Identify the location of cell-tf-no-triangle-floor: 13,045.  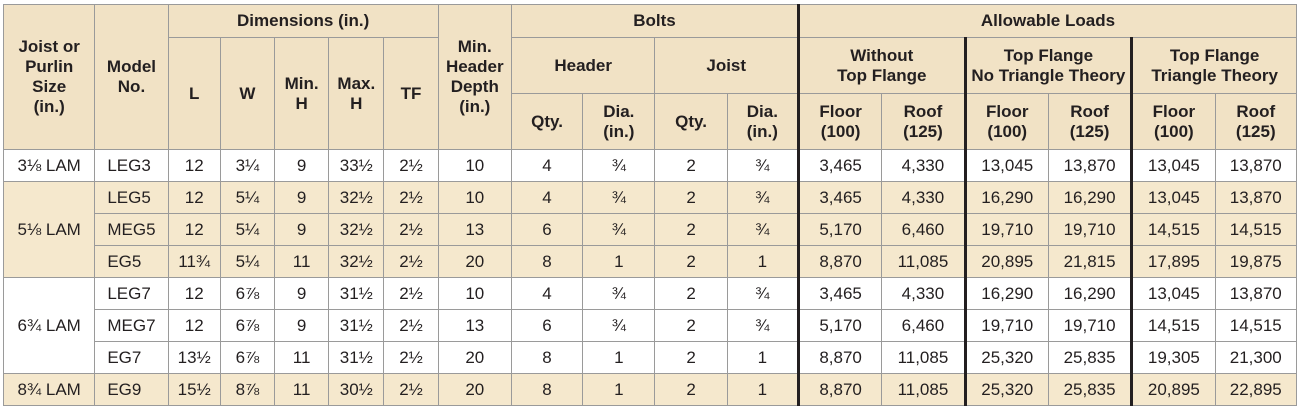
(1006, 165).